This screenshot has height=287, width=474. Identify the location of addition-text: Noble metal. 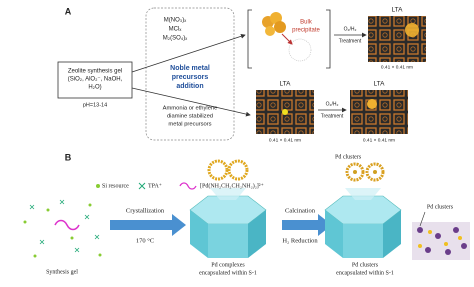
(190, 68).